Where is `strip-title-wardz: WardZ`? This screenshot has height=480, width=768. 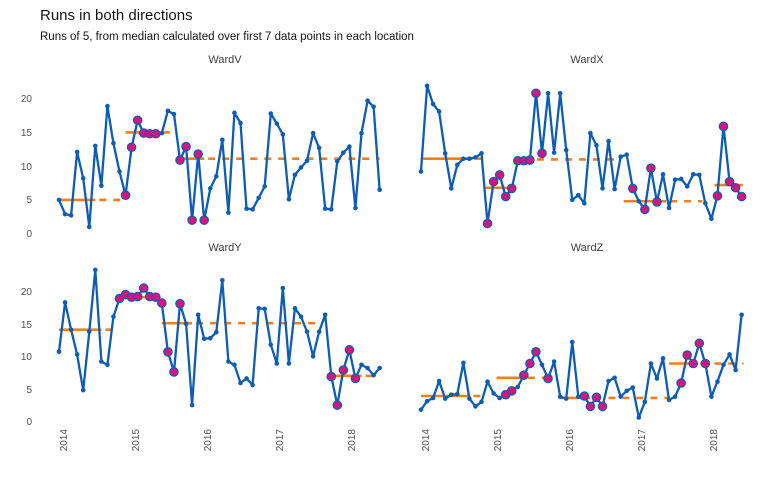
strip-title-wardz: WardZ is located at coordinates (587, 248).